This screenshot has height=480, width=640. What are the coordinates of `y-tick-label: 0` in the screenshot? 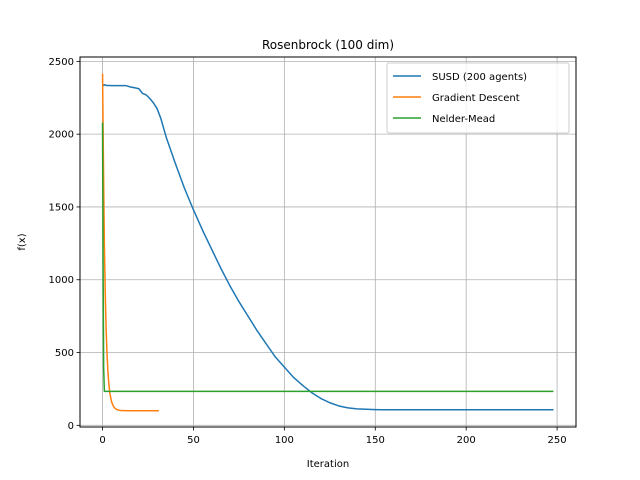 It's located at (71, 426).